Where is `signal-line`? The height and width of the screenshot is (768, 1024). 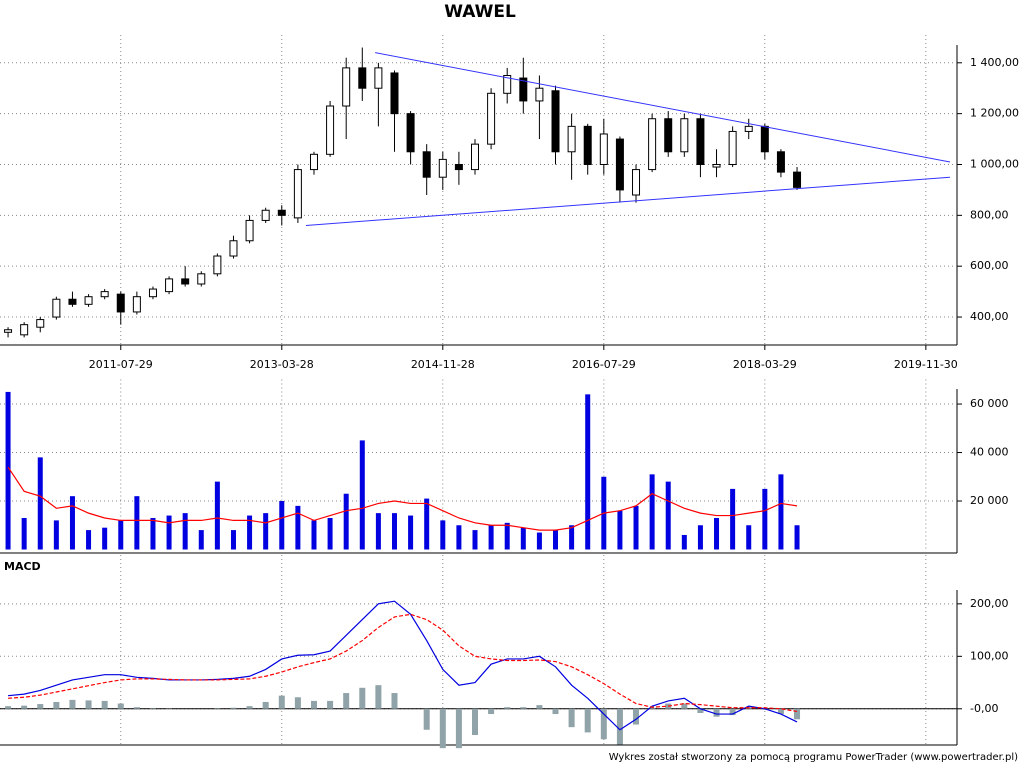
signal-line is located at coordinates (403, 663).